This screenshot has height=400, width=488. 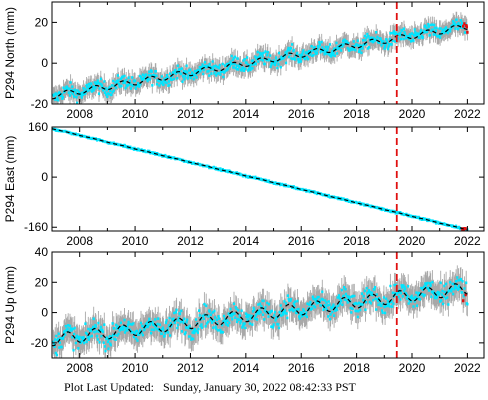 What do you see at coordinates (10, 179) in the screenshot?
I see `y-axis-title-east: P294 East (mm)` at bounding box center [10, 179].